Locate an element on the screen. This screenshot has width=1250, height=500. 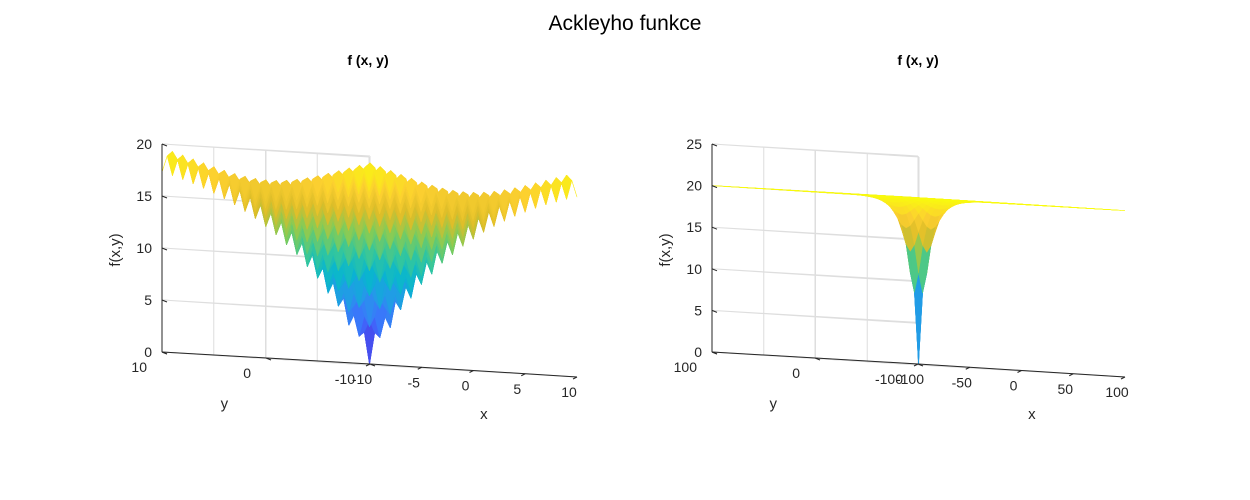
x-tick-label: 50 is located at coordinates (1065, 389).